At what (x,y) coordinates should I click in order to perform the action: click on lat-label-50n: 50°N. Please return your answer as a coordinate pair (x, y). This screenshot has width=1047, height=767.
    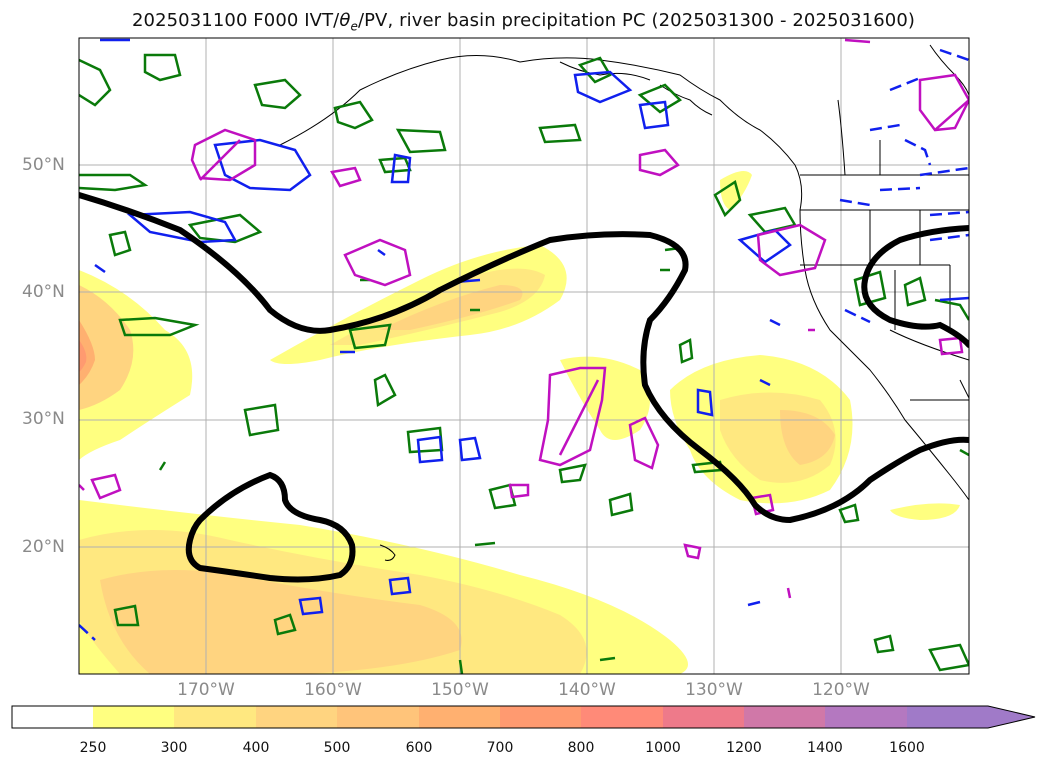
    Looking at the image, I should click on (43, 165).